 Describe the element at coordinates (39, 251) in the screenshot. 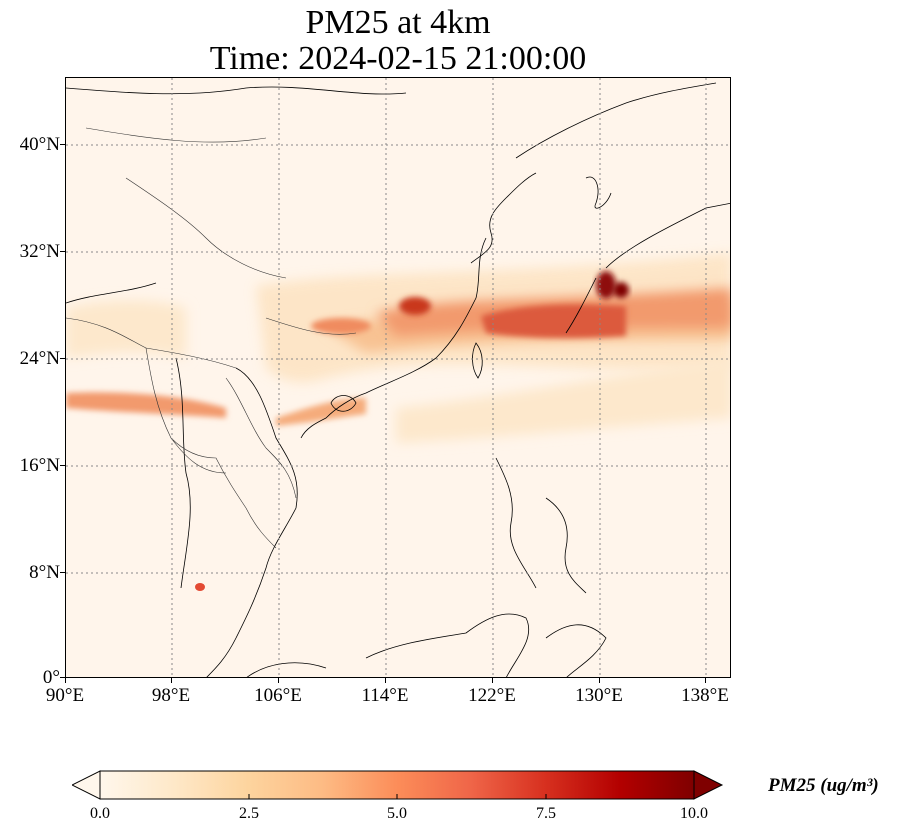

I see `lat-tick-label-32: 32°N` at that location.